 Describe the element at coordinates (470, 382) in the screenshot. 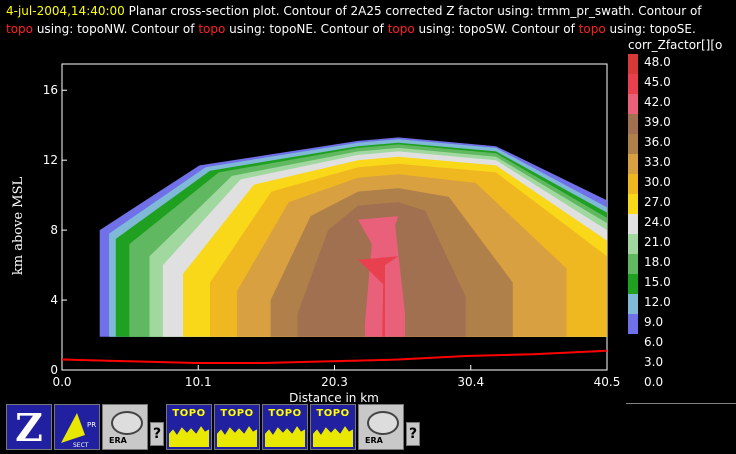

I see `x-tick-label: 30.4` at that location.